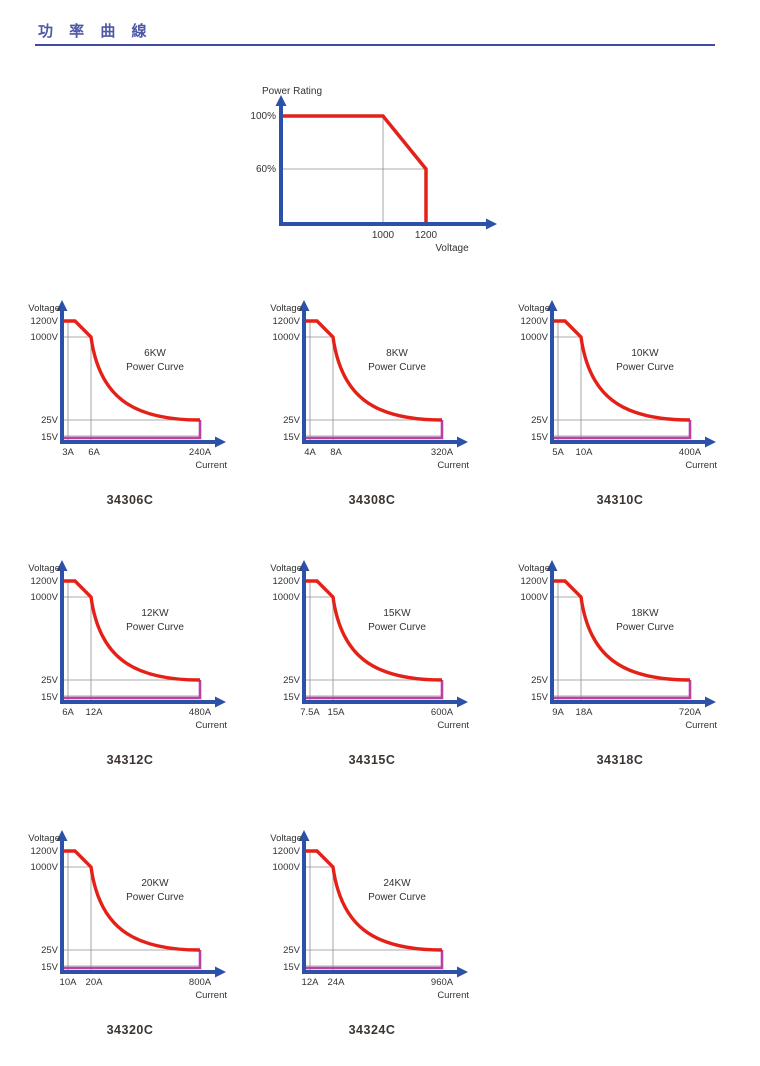  Describe the element at coordinates (372, 760) in the screenshot. I see `model-number-label: 34315C` at that location.